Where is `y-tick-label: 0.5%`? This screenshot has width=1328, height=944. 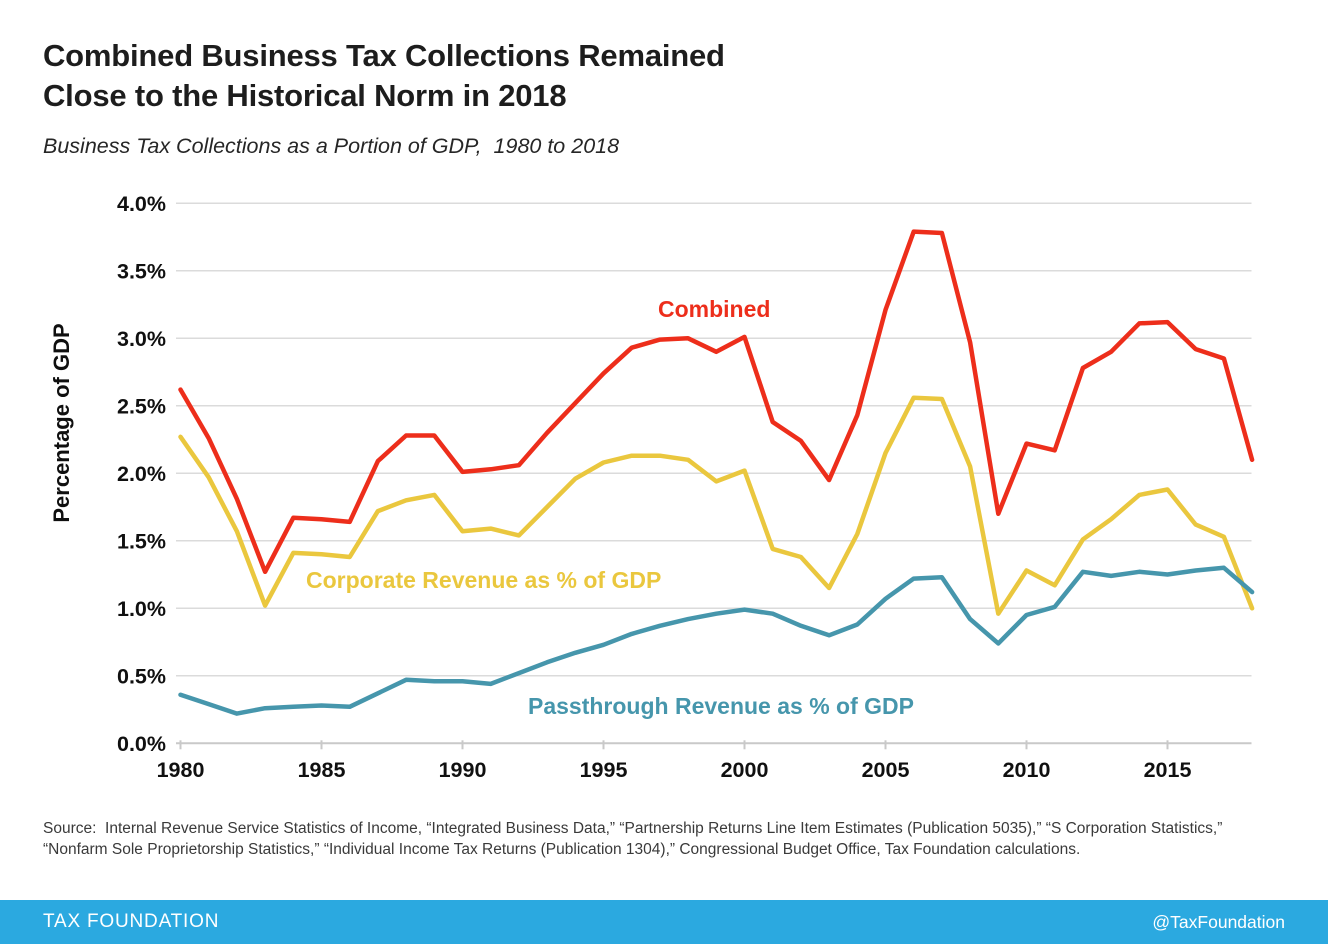 y-tick-label: 0.5% is located at coordinates (141, 676).